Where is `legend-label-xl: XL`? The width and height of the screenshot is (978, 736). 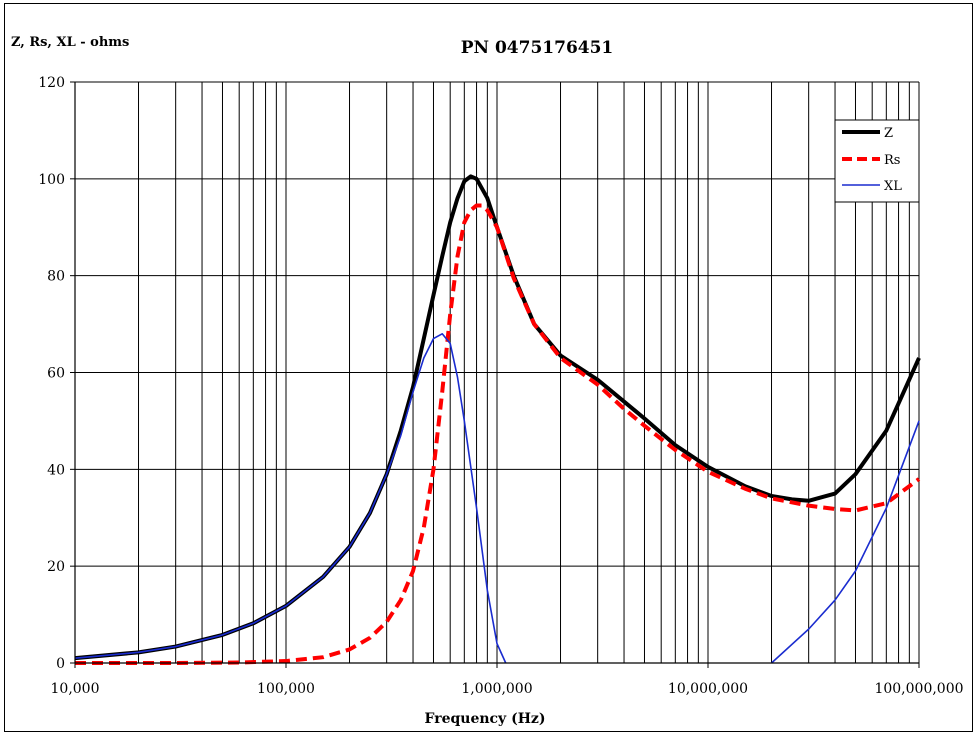
legend-label-xl: XL is located at coordinates (893, 186).